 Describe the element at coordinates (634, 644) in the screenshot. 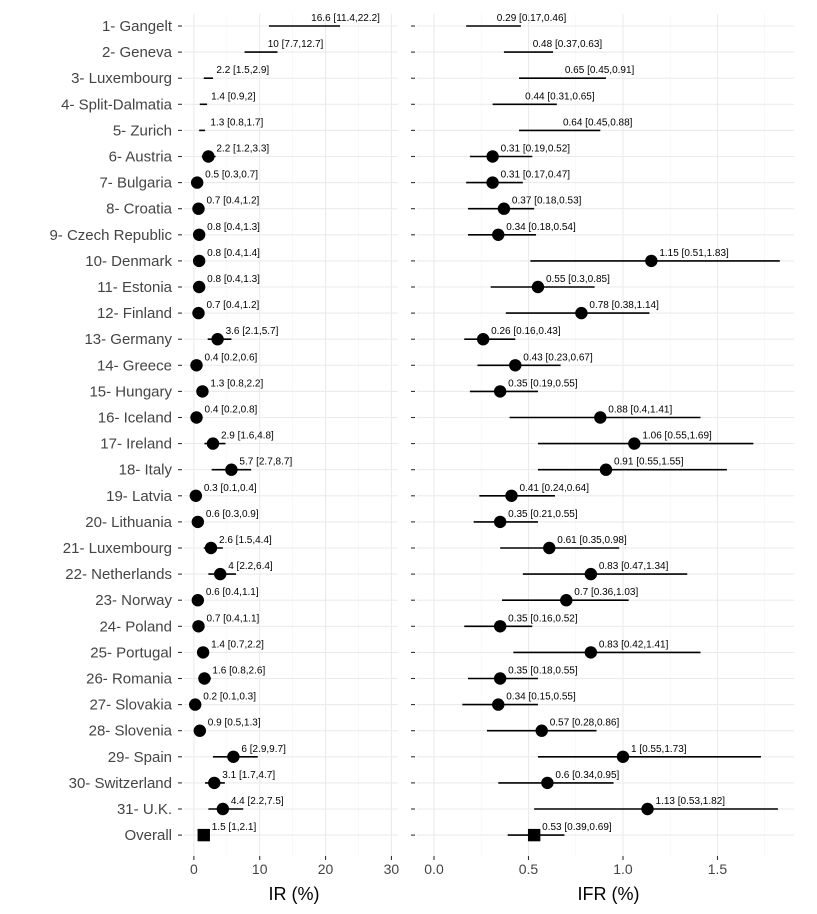

I see `data-label: 0.83 [0.42,1.41]` at that location.